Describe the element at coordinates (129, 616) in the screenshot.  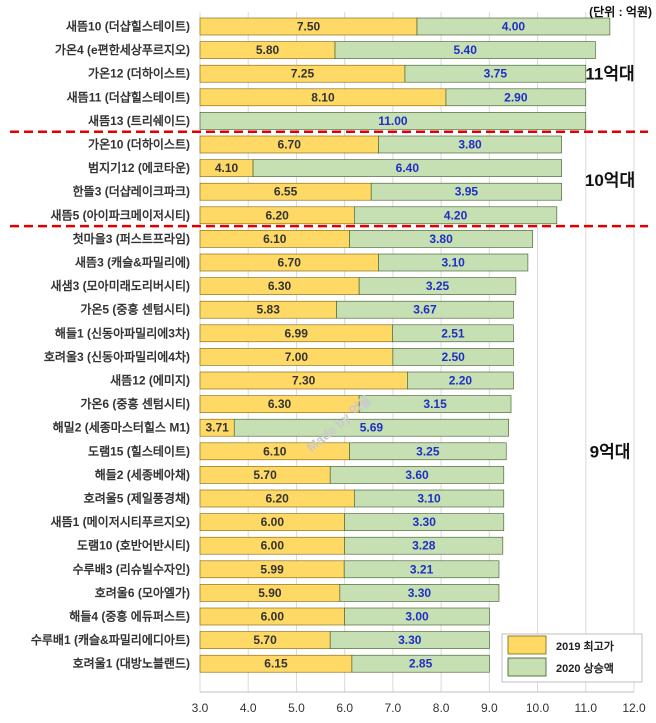
I see `category-label: 해들4 (중흥 에듀퍼스트)` at that location.